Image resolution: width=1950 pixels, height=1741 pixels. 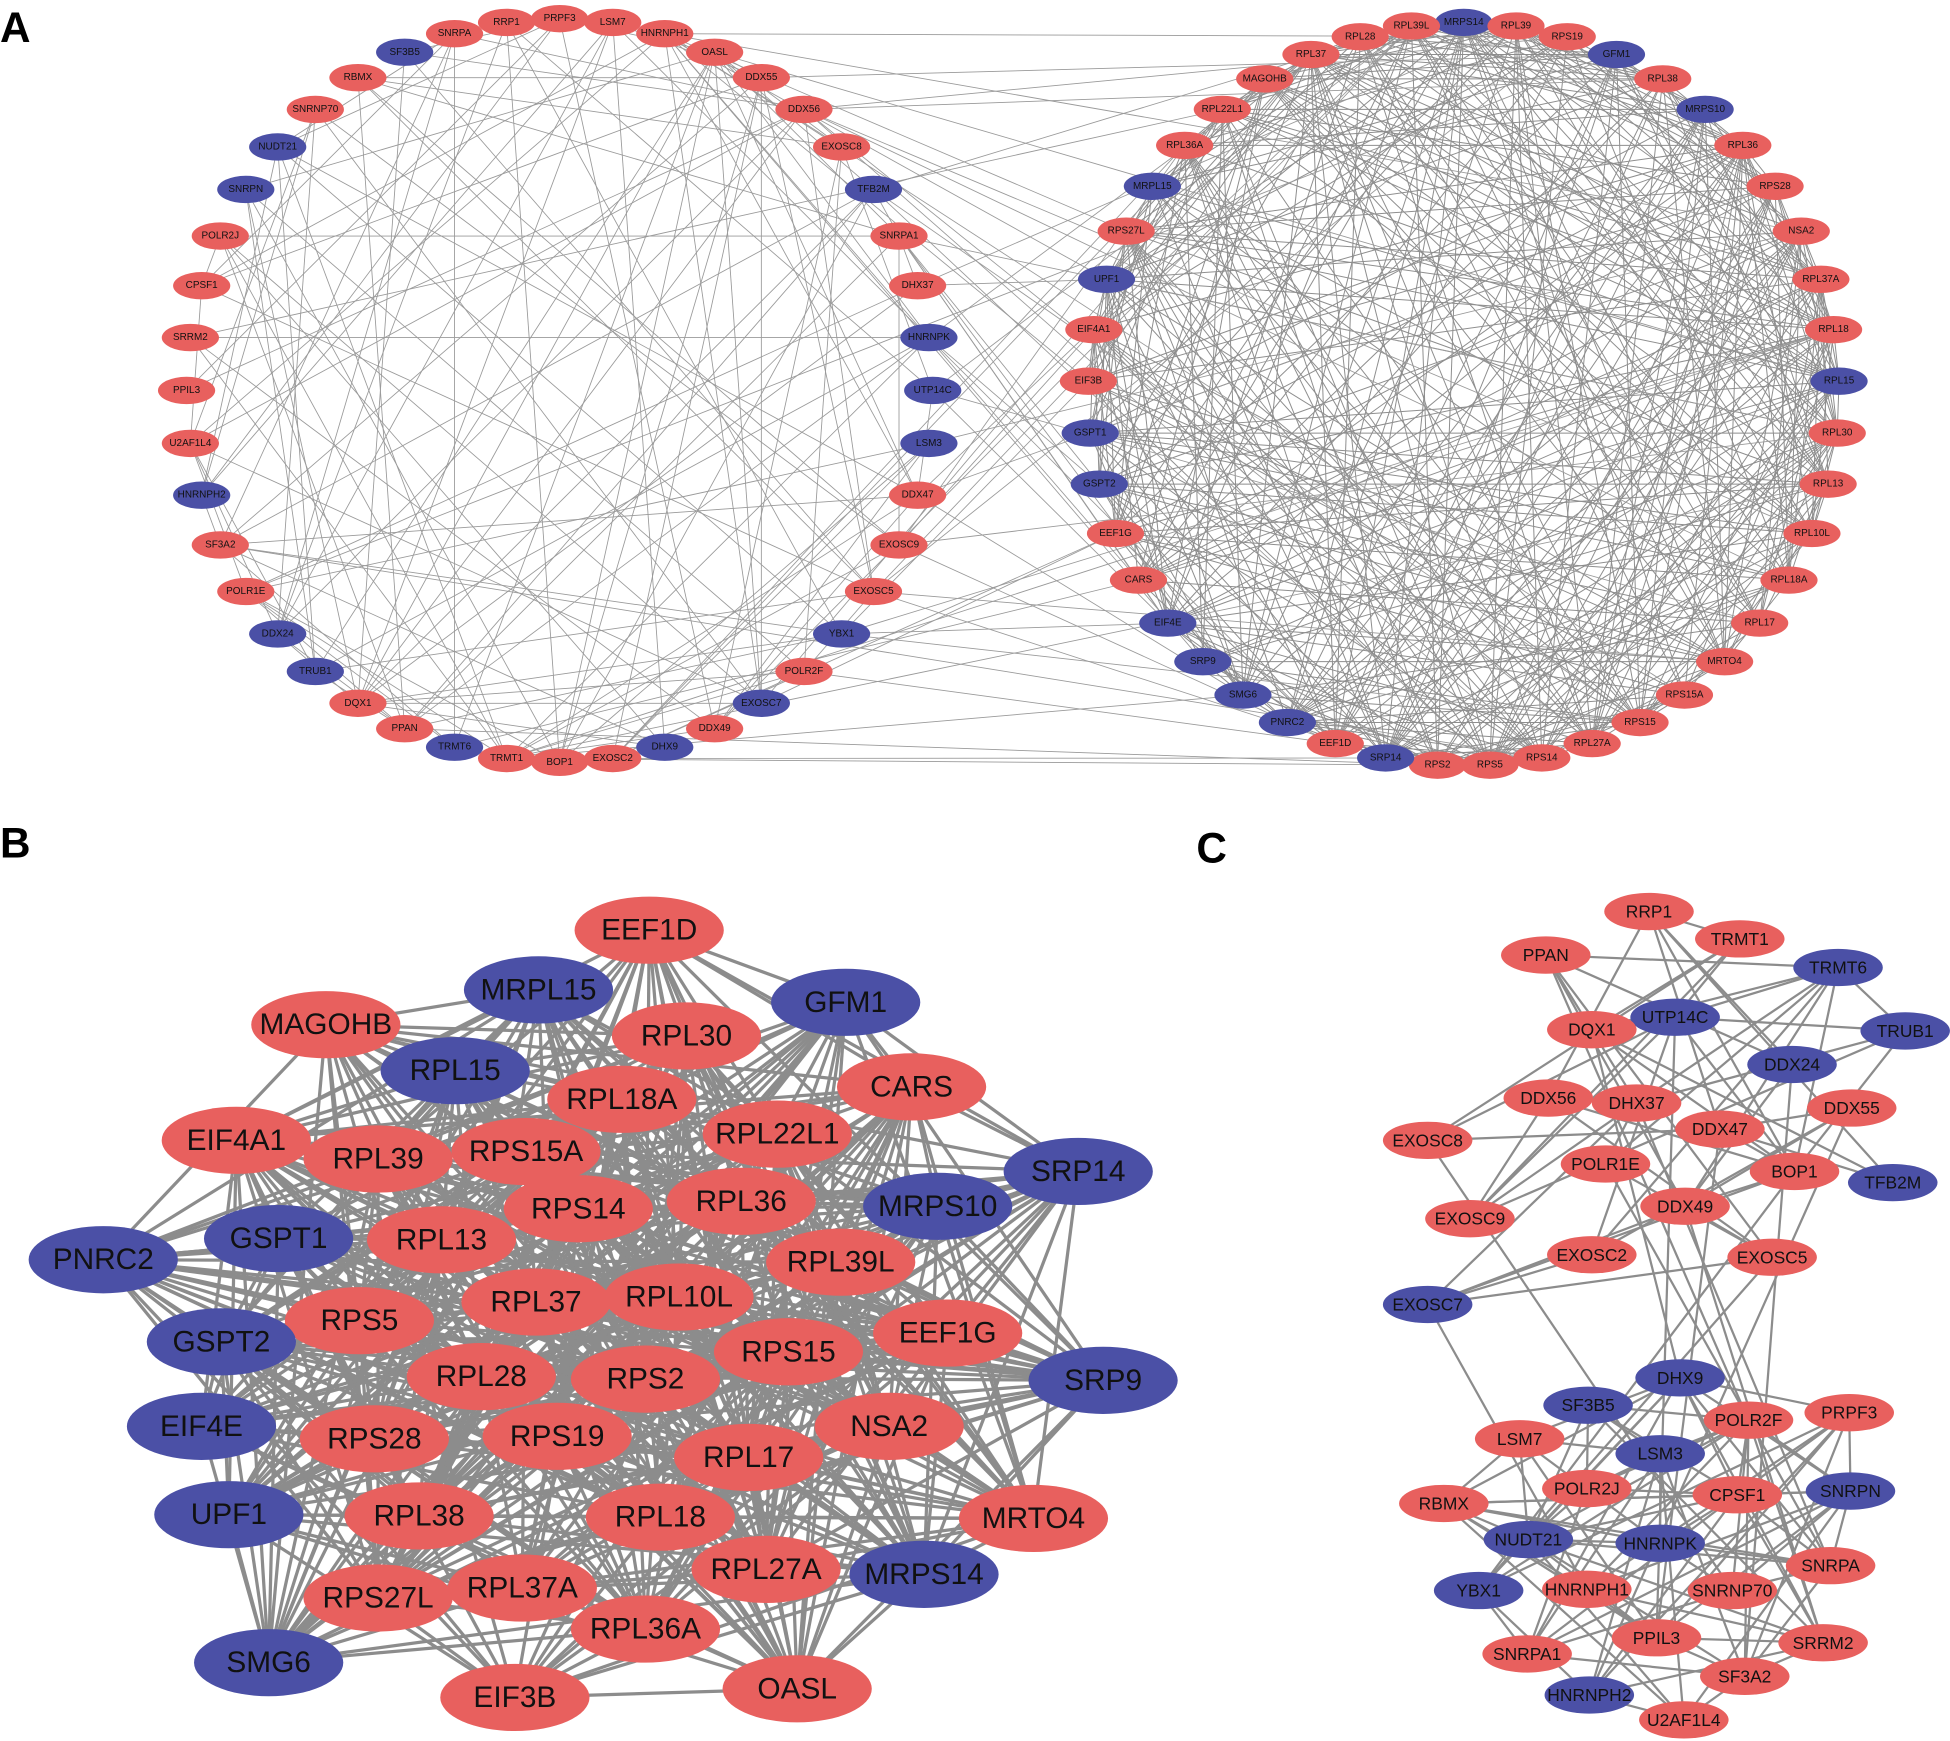 What do you see at coordinates (846, 1002) in the screenshot?
I see `node: GFM1` at bounding box center [846, 1002].